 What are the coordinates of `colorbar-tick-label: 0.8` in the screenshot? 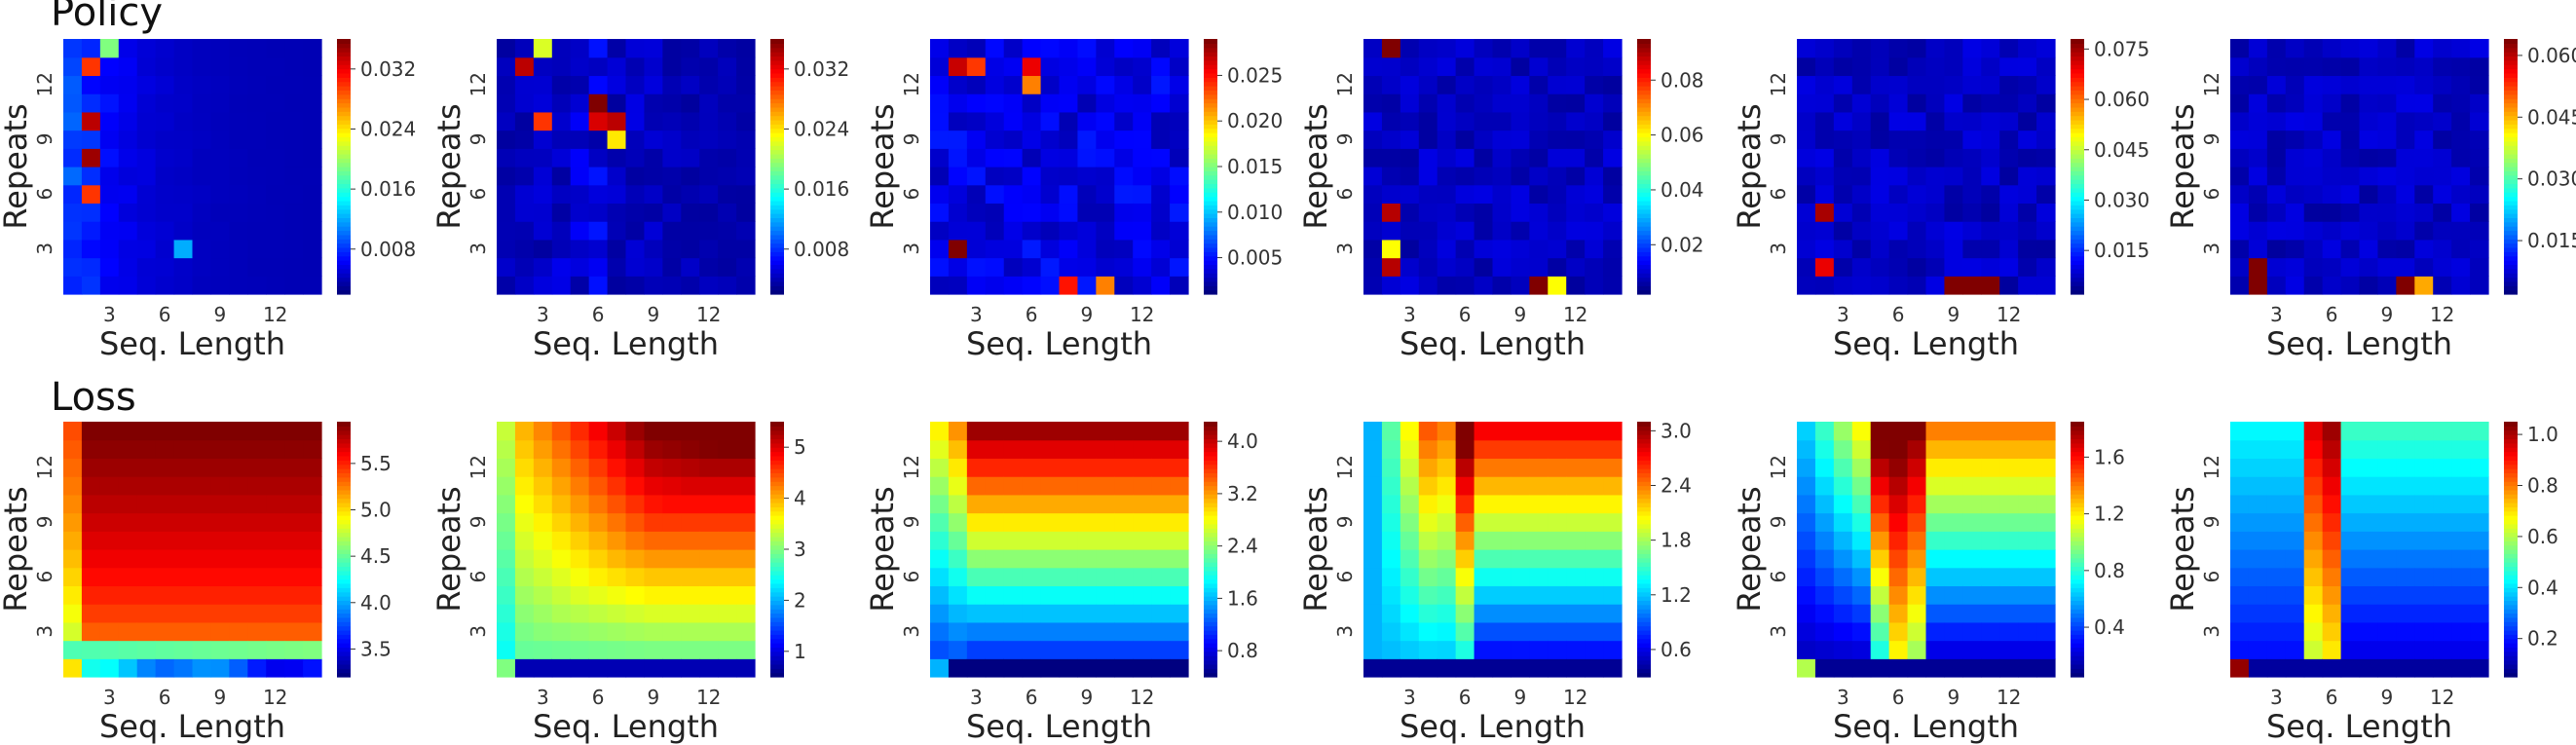 It's located at (1242, 650).